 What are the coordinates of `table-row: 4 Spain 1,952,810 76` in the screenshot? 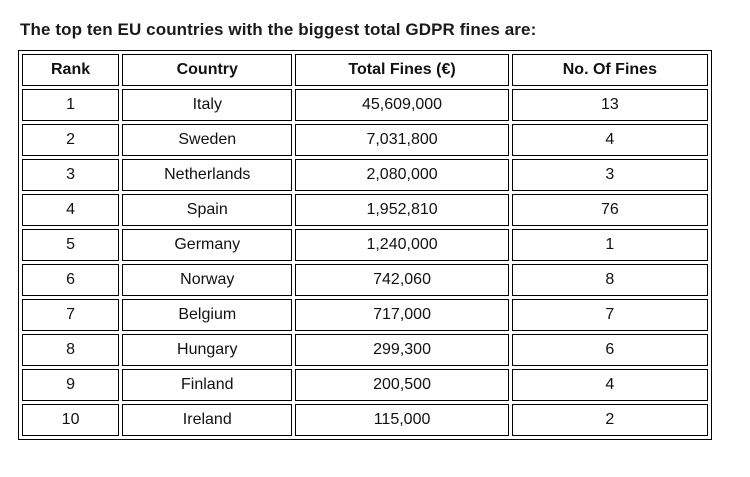 It's located at (365, 210).